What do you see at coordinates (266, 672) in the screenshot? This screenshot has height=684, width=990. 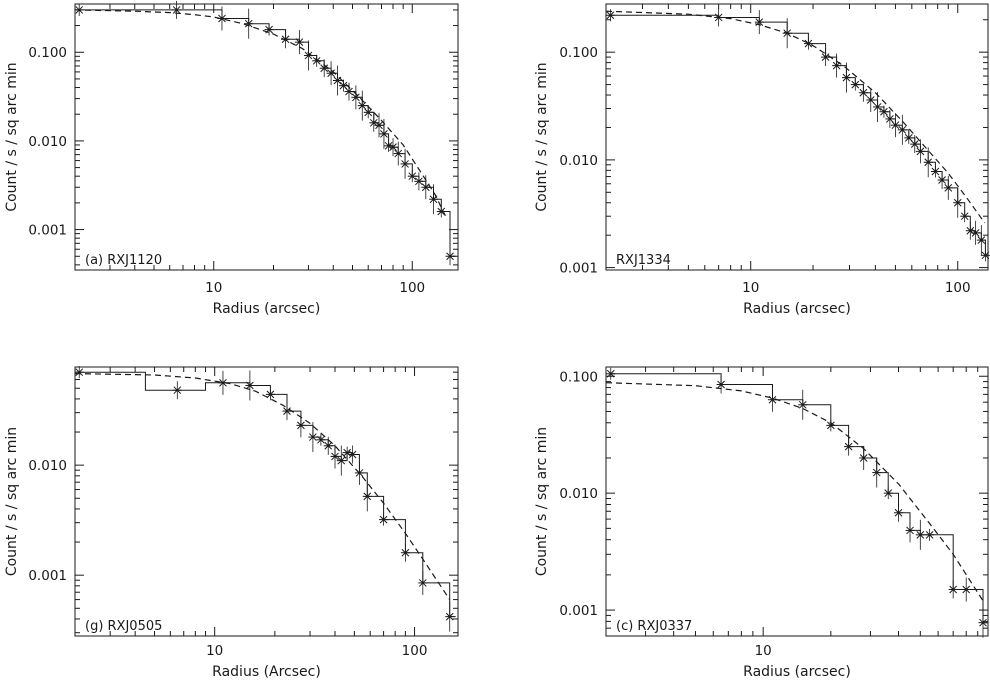 I see `x-axis-title: Radius (Arcsec)` at bounding box center [266, 672].